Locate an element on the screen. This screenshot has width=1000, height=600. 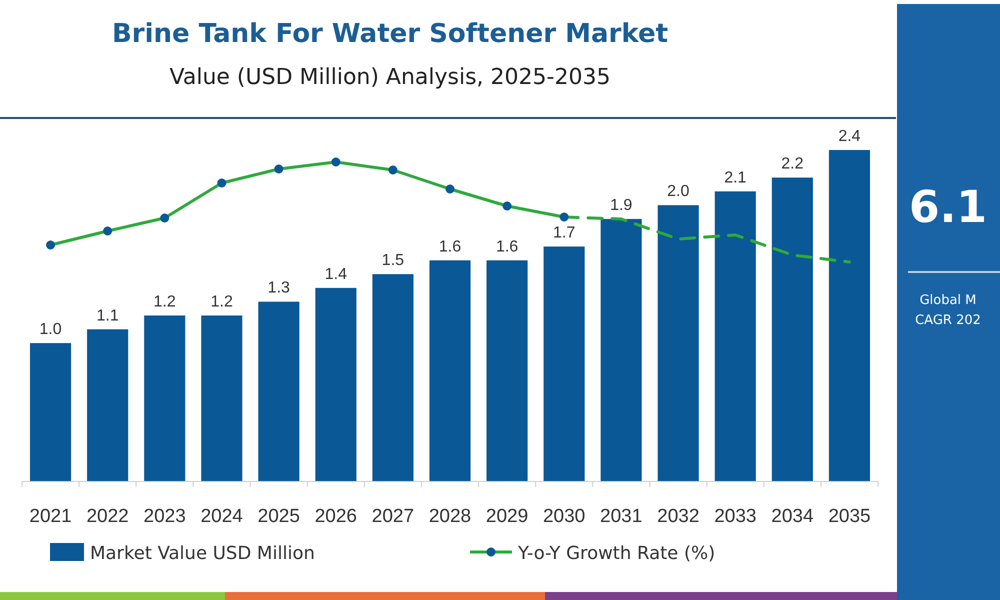
data-label: 1.0 is located at coordinates (50, 329).